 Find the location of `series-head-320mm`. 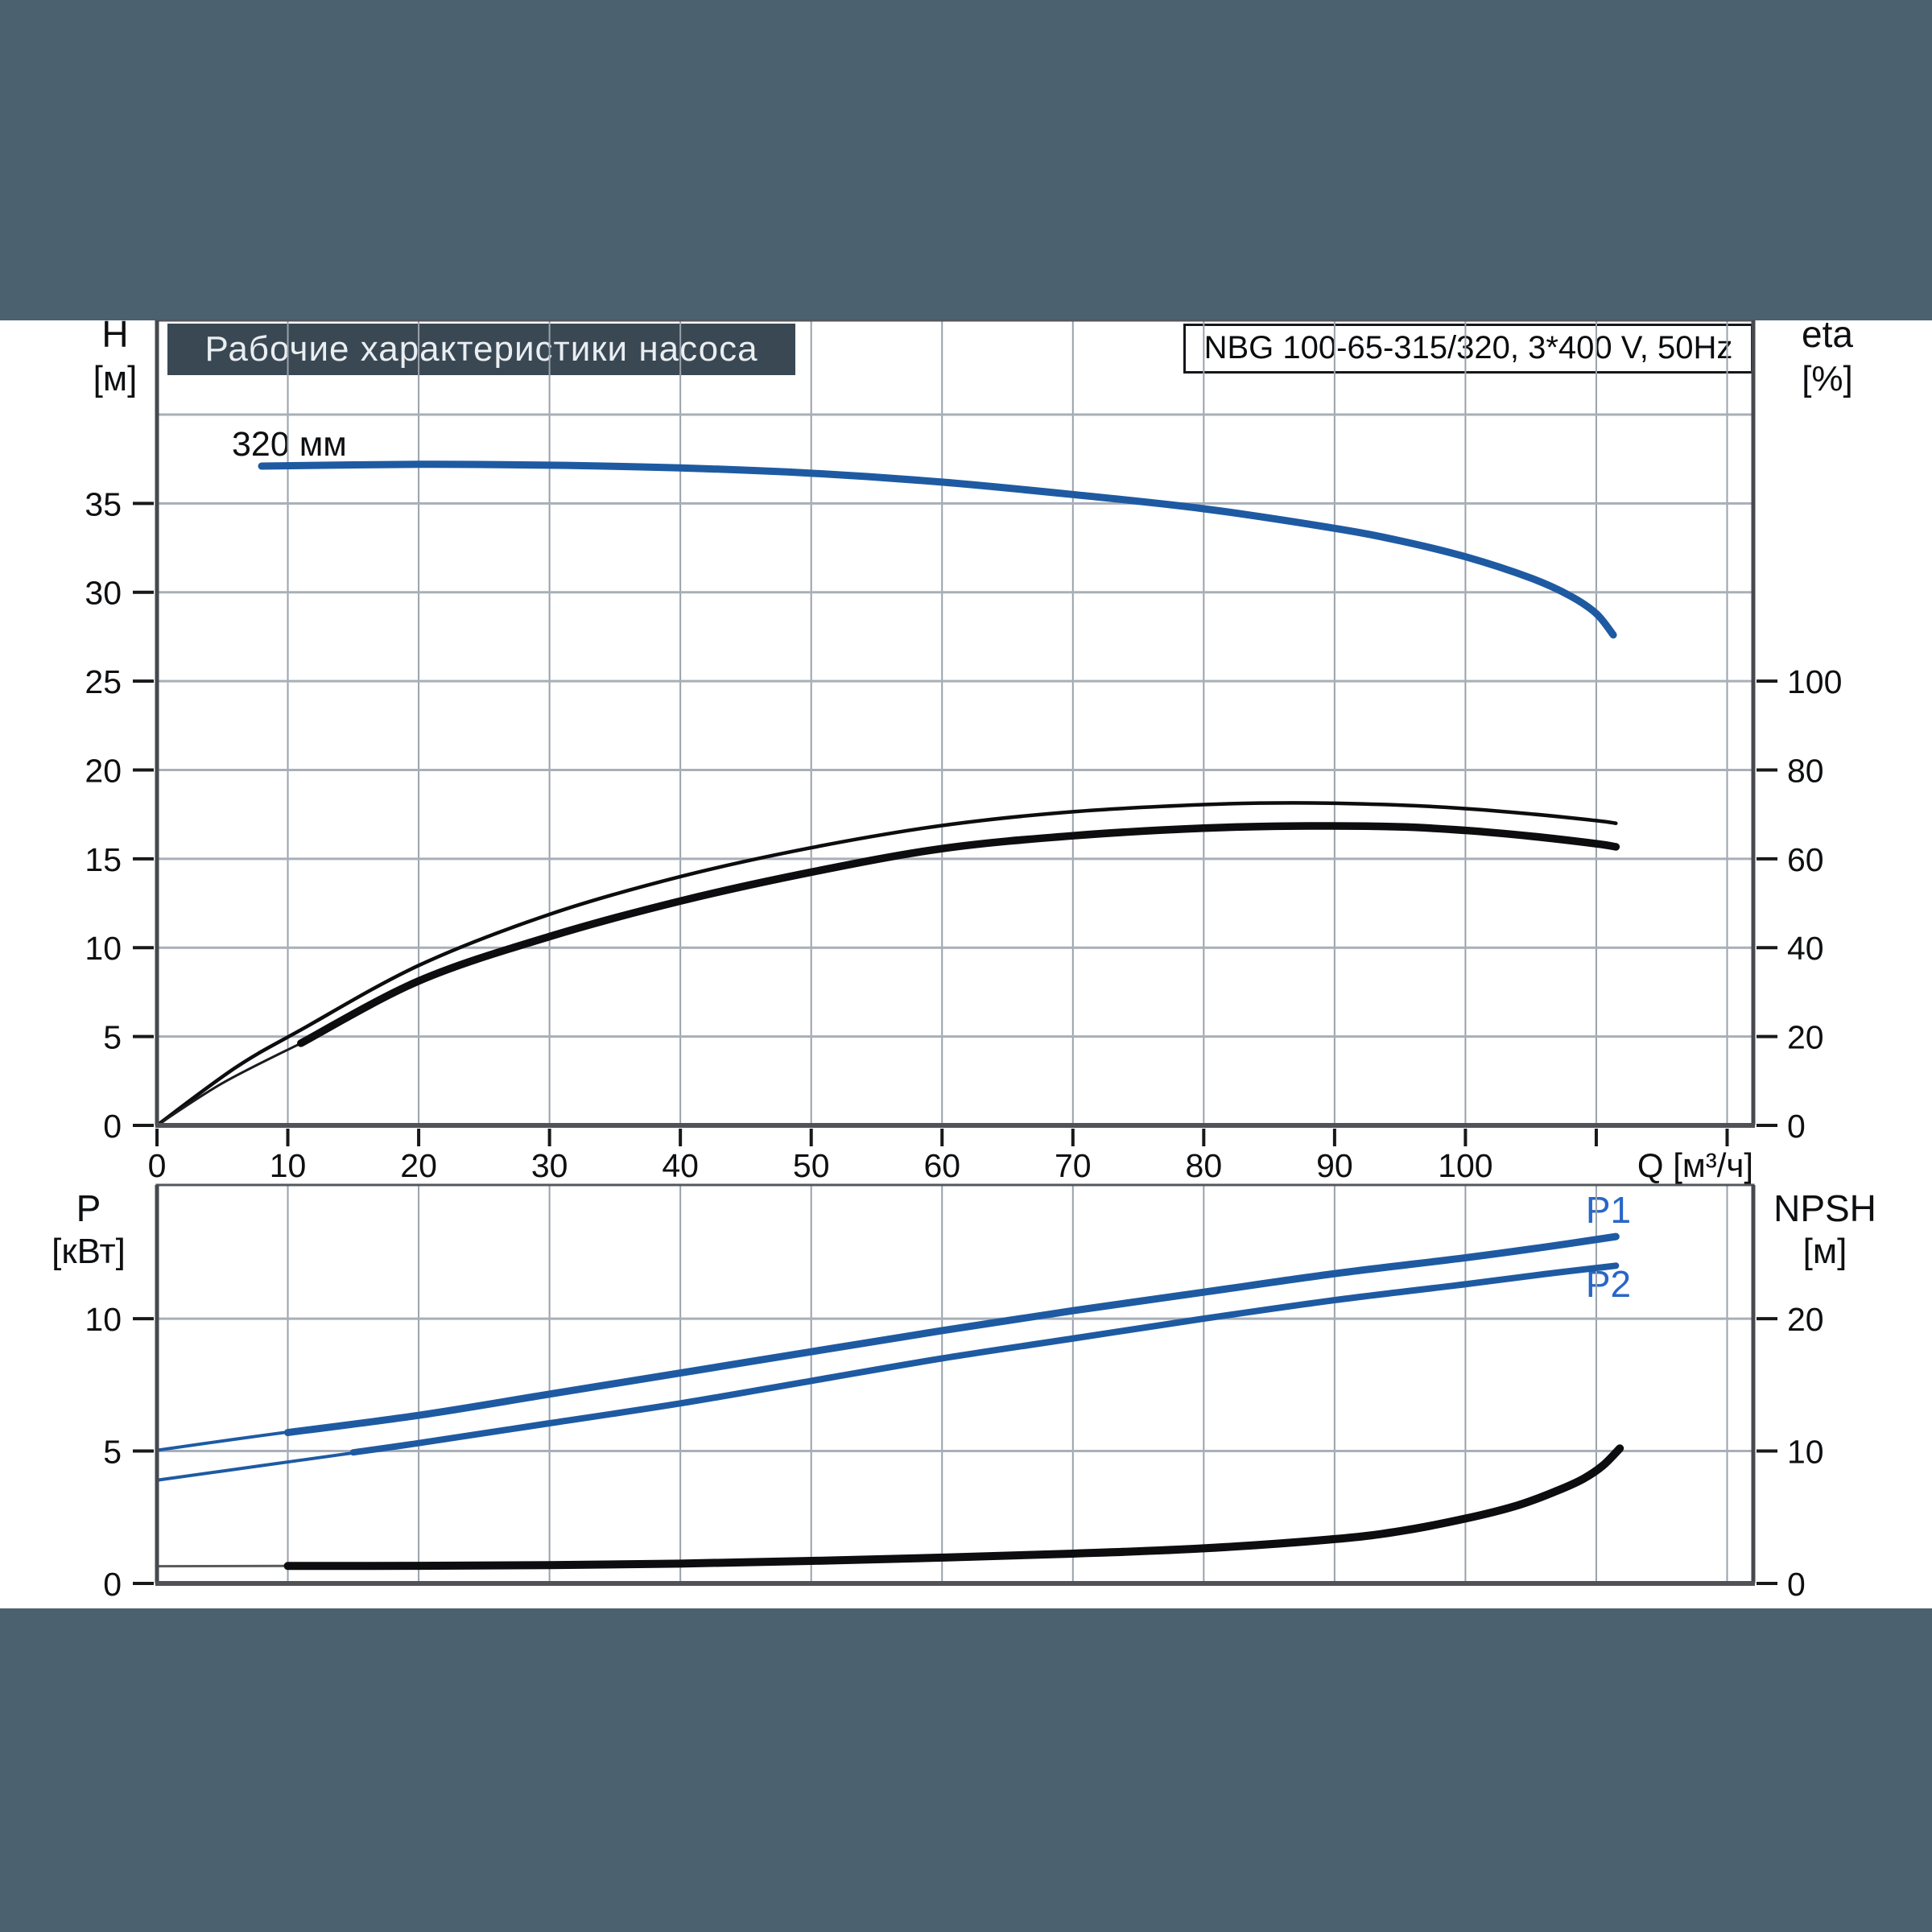

series-head-320mm is located at coordinates (937, 549).